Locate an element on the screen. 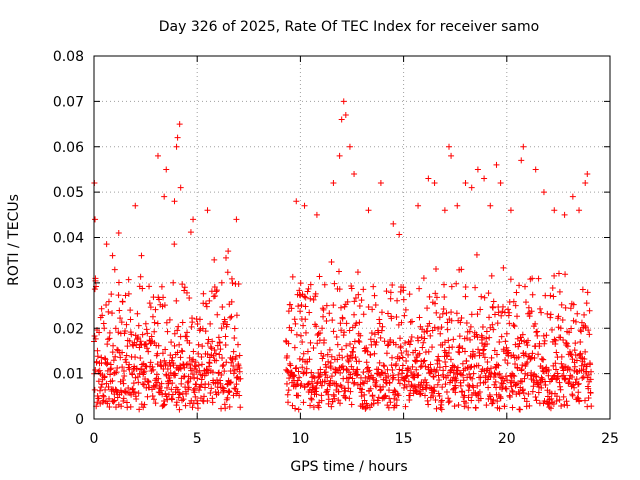  y-tick-label: 0.08 is located at coordinates (68, 57).